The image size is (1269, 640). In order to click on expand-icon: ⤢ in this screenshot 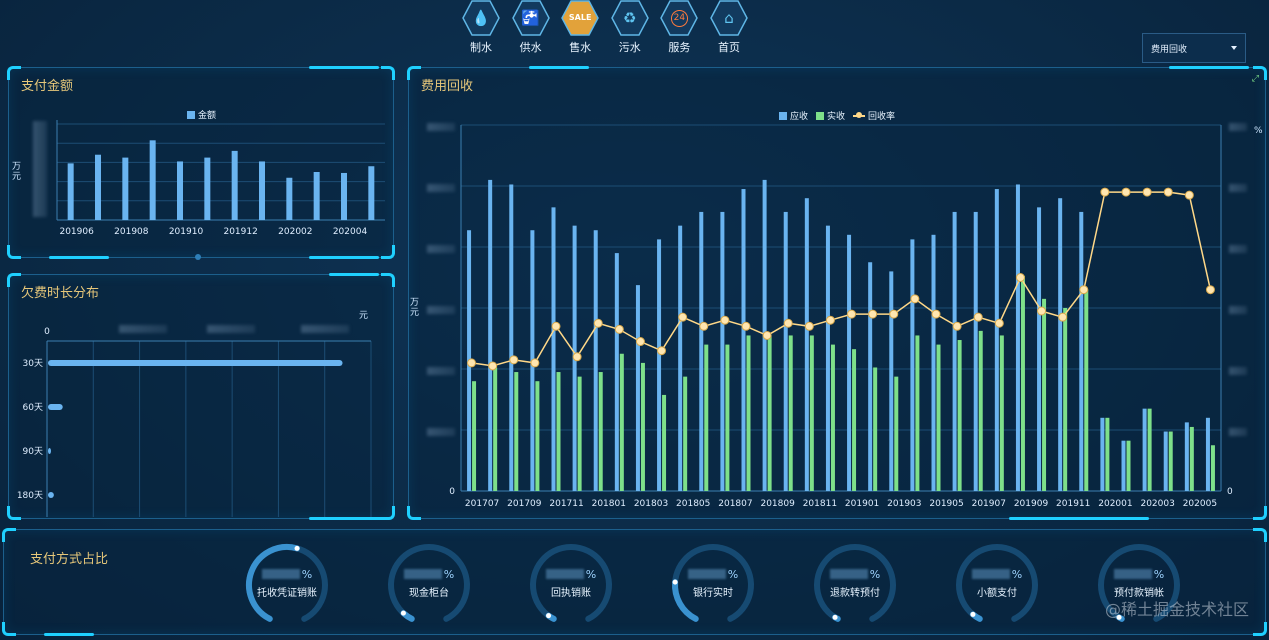, I will do `click(1255, 79)`.